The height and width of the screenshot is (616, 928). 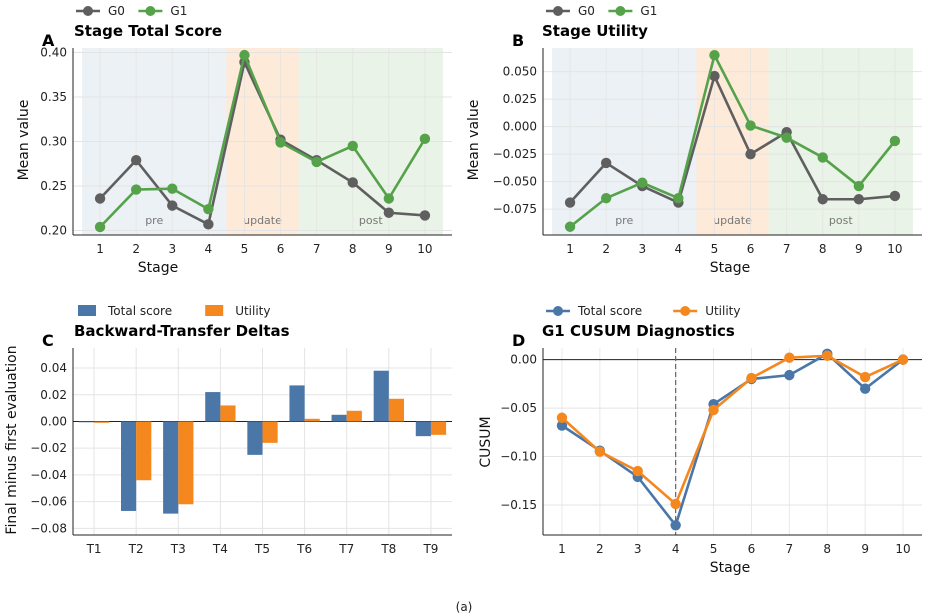 What do you see at coordinates (53, 395) in the screenshot?
I see `y-tick-label: 0.02` at bounding box center [53, 395].